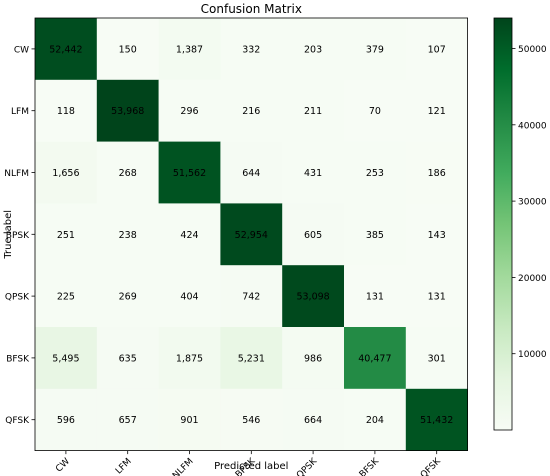 This screenshot has width=550, height=476. I want to click on y-axis-label: True label, so click(8, 235).